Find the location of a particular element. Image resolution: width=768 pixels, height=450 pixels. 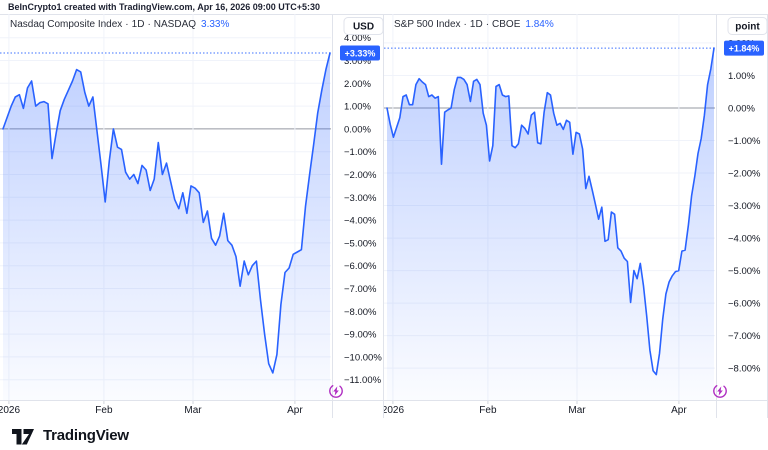

chart-legend: Nasdaq Composite Index · 1D · NASDAQ 3.33% is located at coordinates (119, 24).